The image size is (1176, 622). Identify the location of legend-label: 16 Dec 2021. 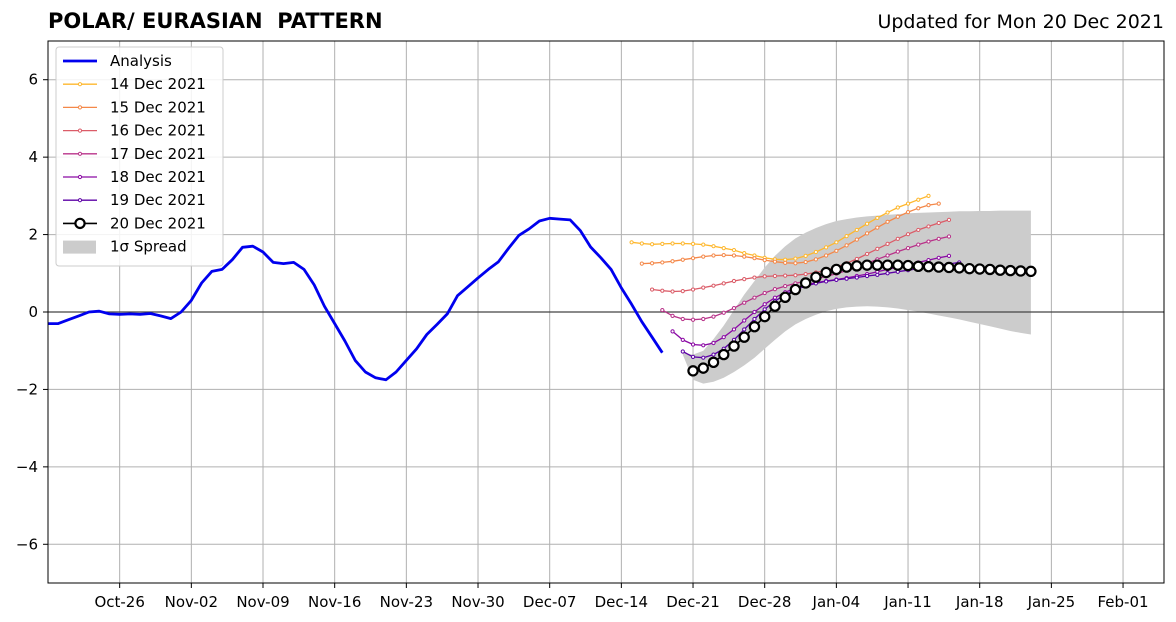
(158, 131).